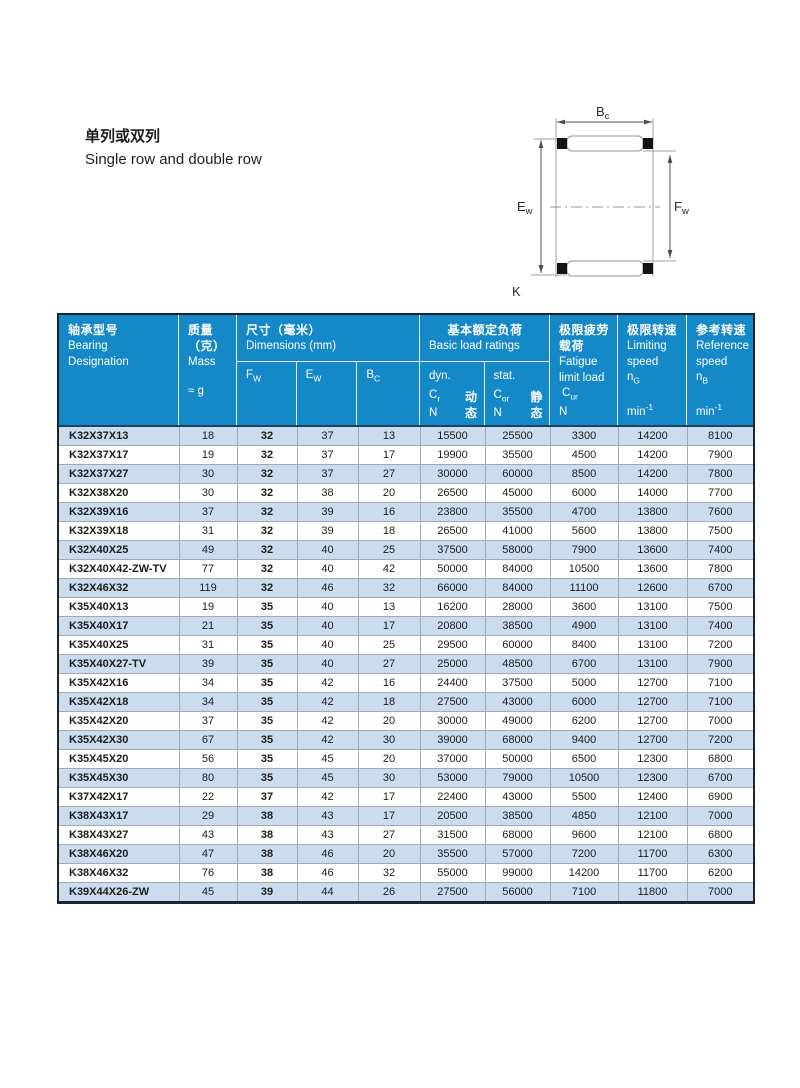 The image size is (800, 1088). What do you see at coordinates (328, 493) in the screenshot?
I see `cell-ew: 38` at bounding box center [328, 493].